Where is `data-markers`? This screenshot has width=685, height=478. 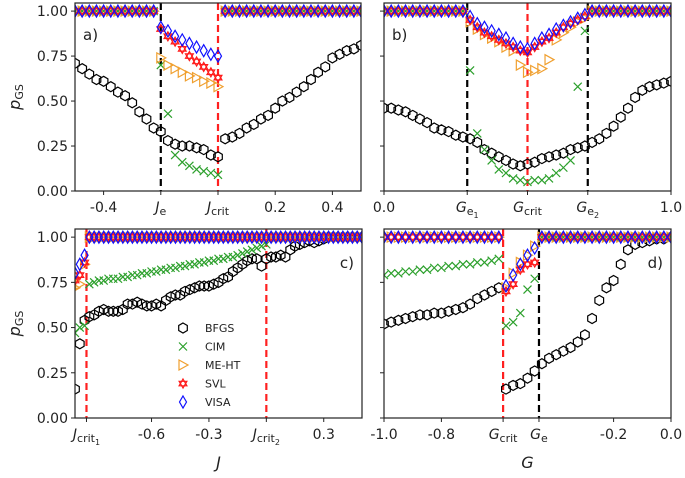
data-markers is located at coordinates (527, 312).